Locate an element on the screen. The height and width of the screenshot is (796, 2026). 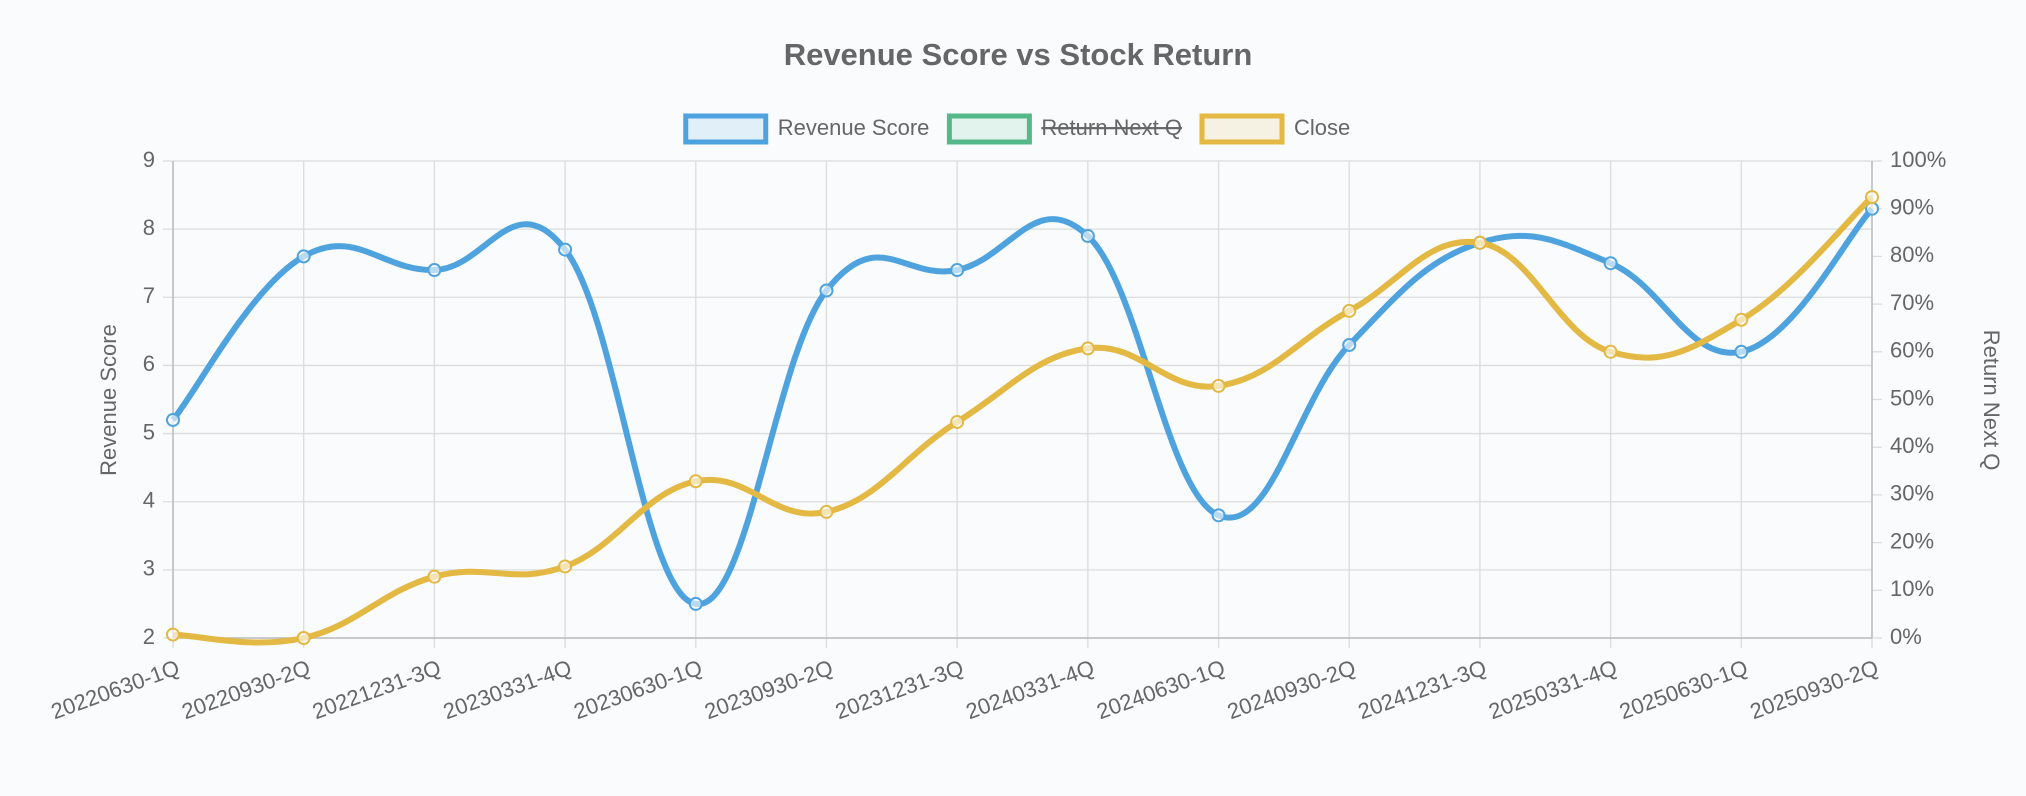
x-tick-label: 20231231-3Q is located at coordinates (899, 690).